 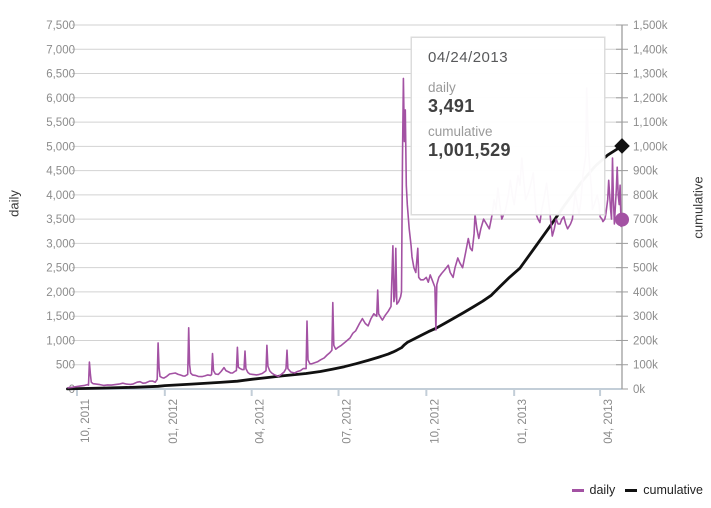 What do you see at coordinates (639, 390) in the screenshot?
I see `right-axis-tick-label: 0k` at bounding box center [639, 390].